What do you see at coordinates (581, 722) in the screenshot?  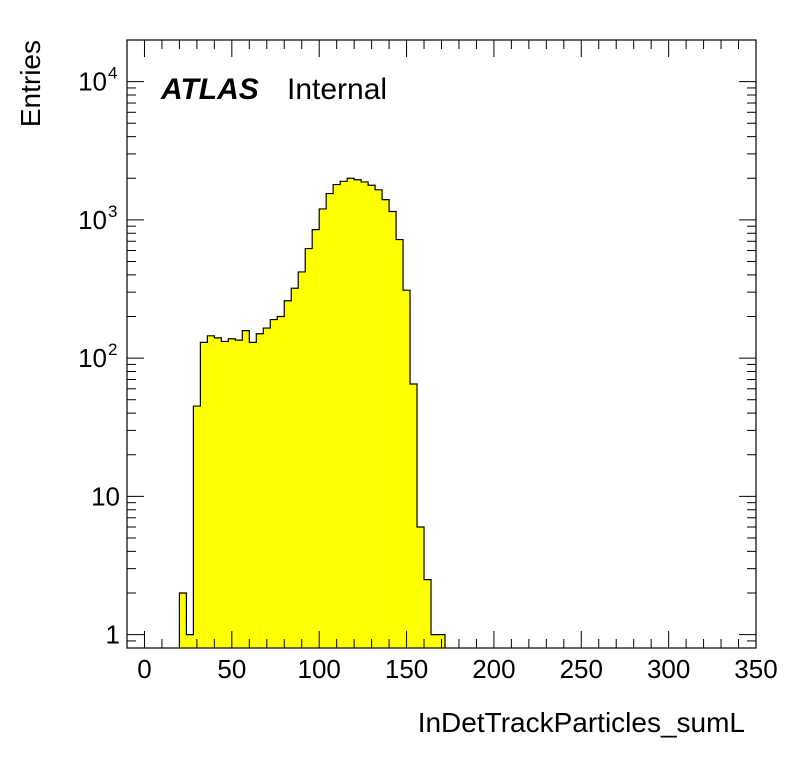 I see `x-axis-label: InDetTrackParticles_sumL` at bounding box center [581, 722].